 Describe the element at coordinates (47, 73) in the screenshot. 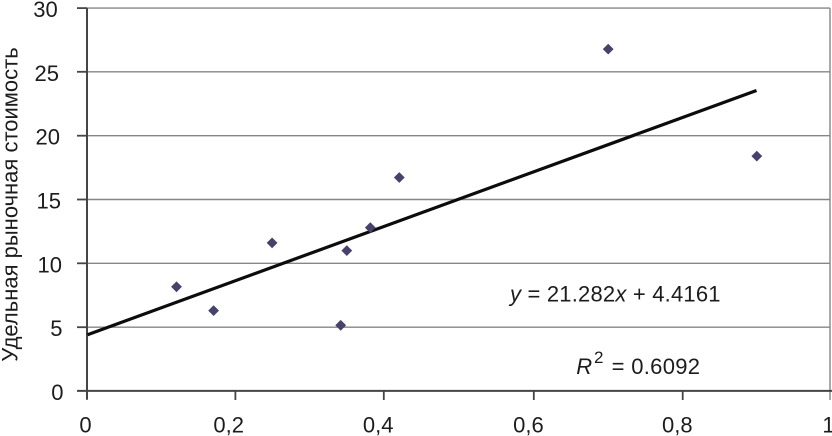

I see `svg-text: 25` at that location.